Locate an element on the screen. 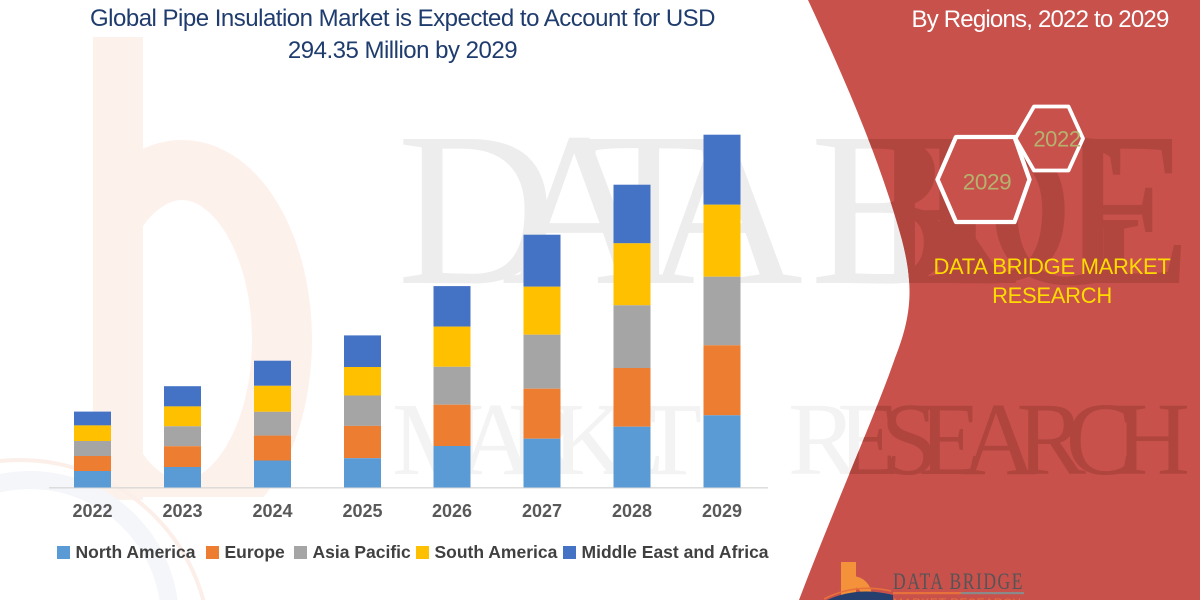 The height and width of the screenshot is (600, 1200). svg-text: 2029 is located at coordinates (987, 182).